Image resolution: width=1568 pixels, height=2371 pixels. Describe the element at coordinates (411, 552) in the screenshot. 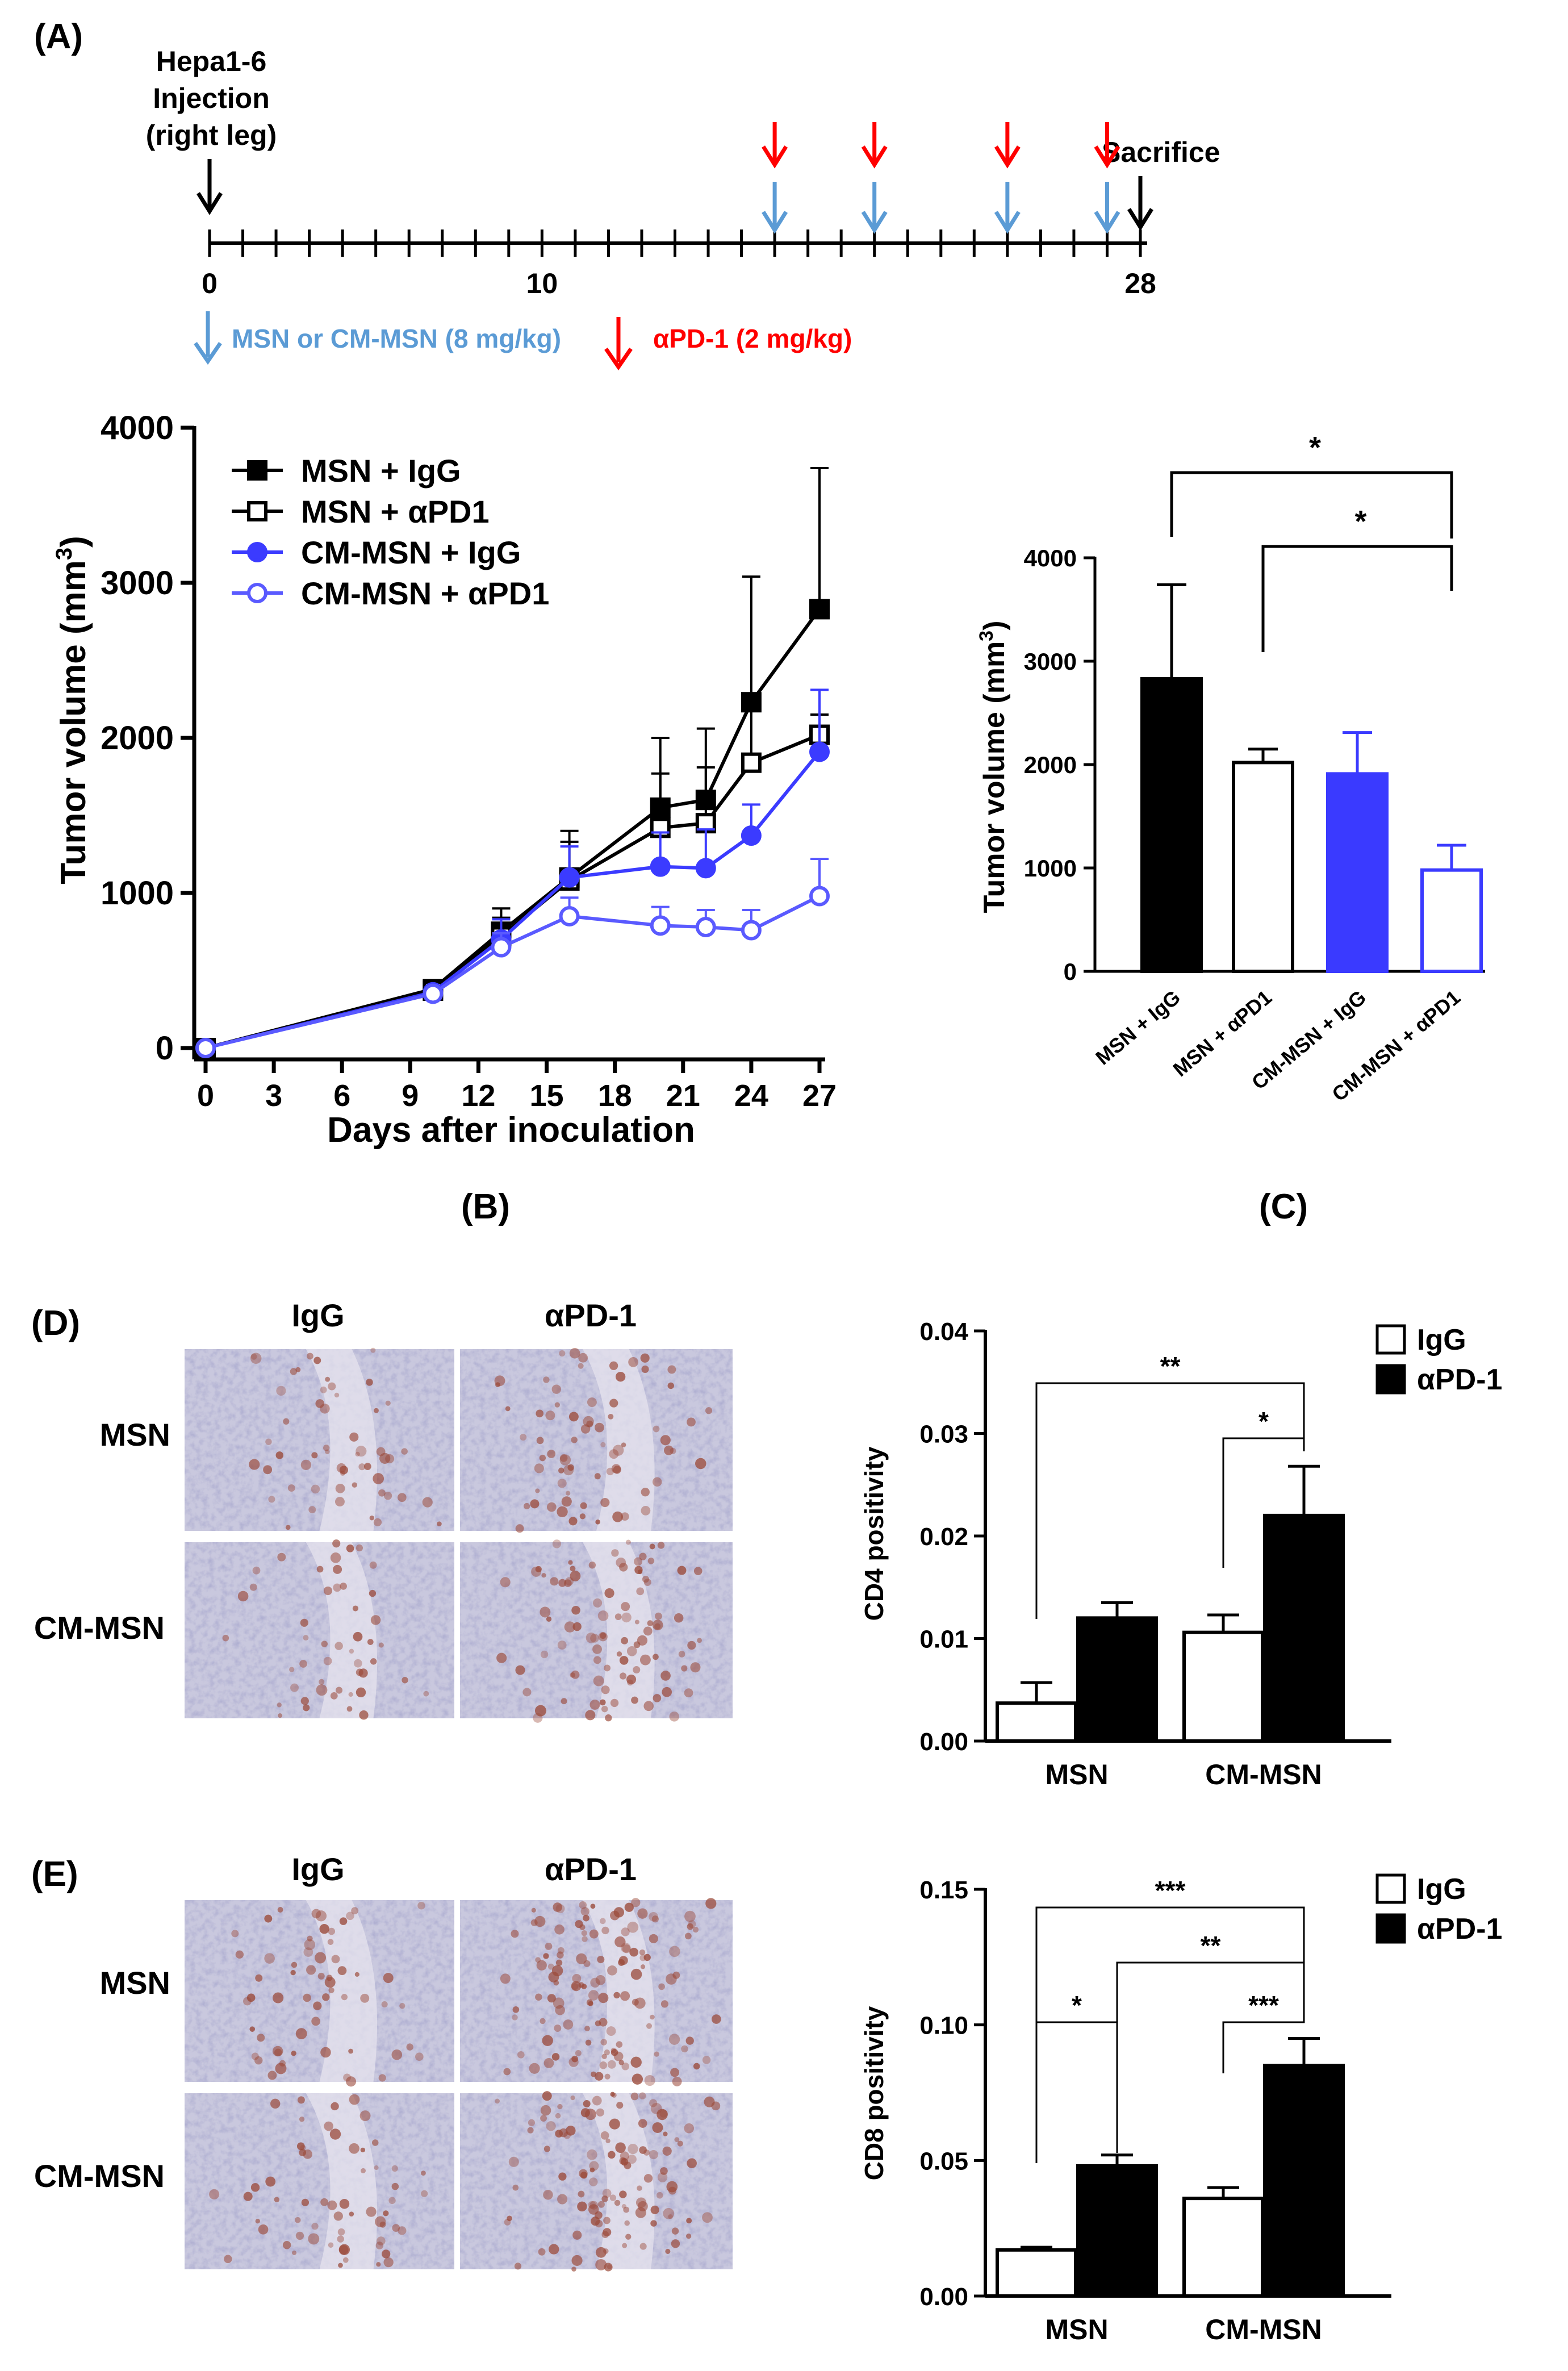

I see `b-legend-label: CM-MSN + IgG` at that location.